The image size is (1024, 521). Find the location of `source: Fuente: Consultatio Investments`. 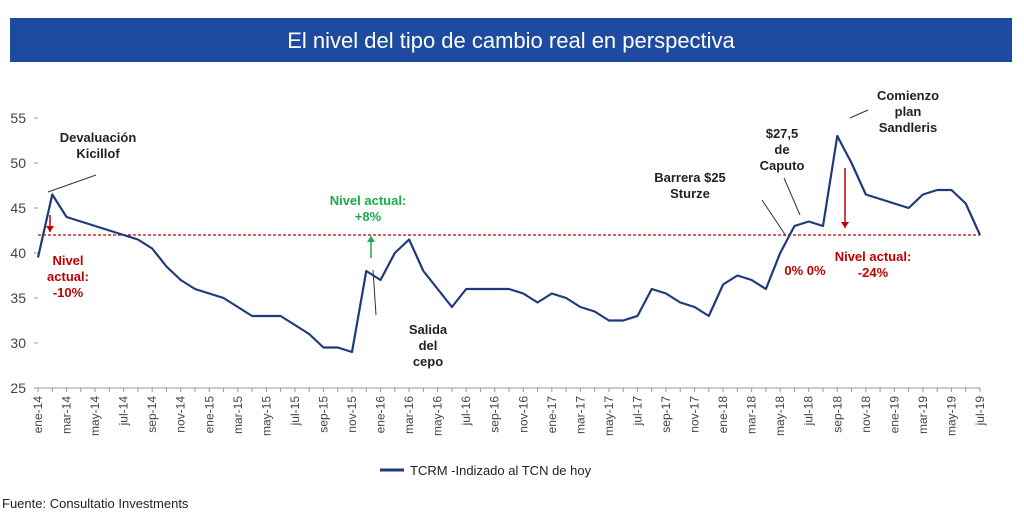

source: Fuente: Consultatio Investments is located at coordinates (95, 503).